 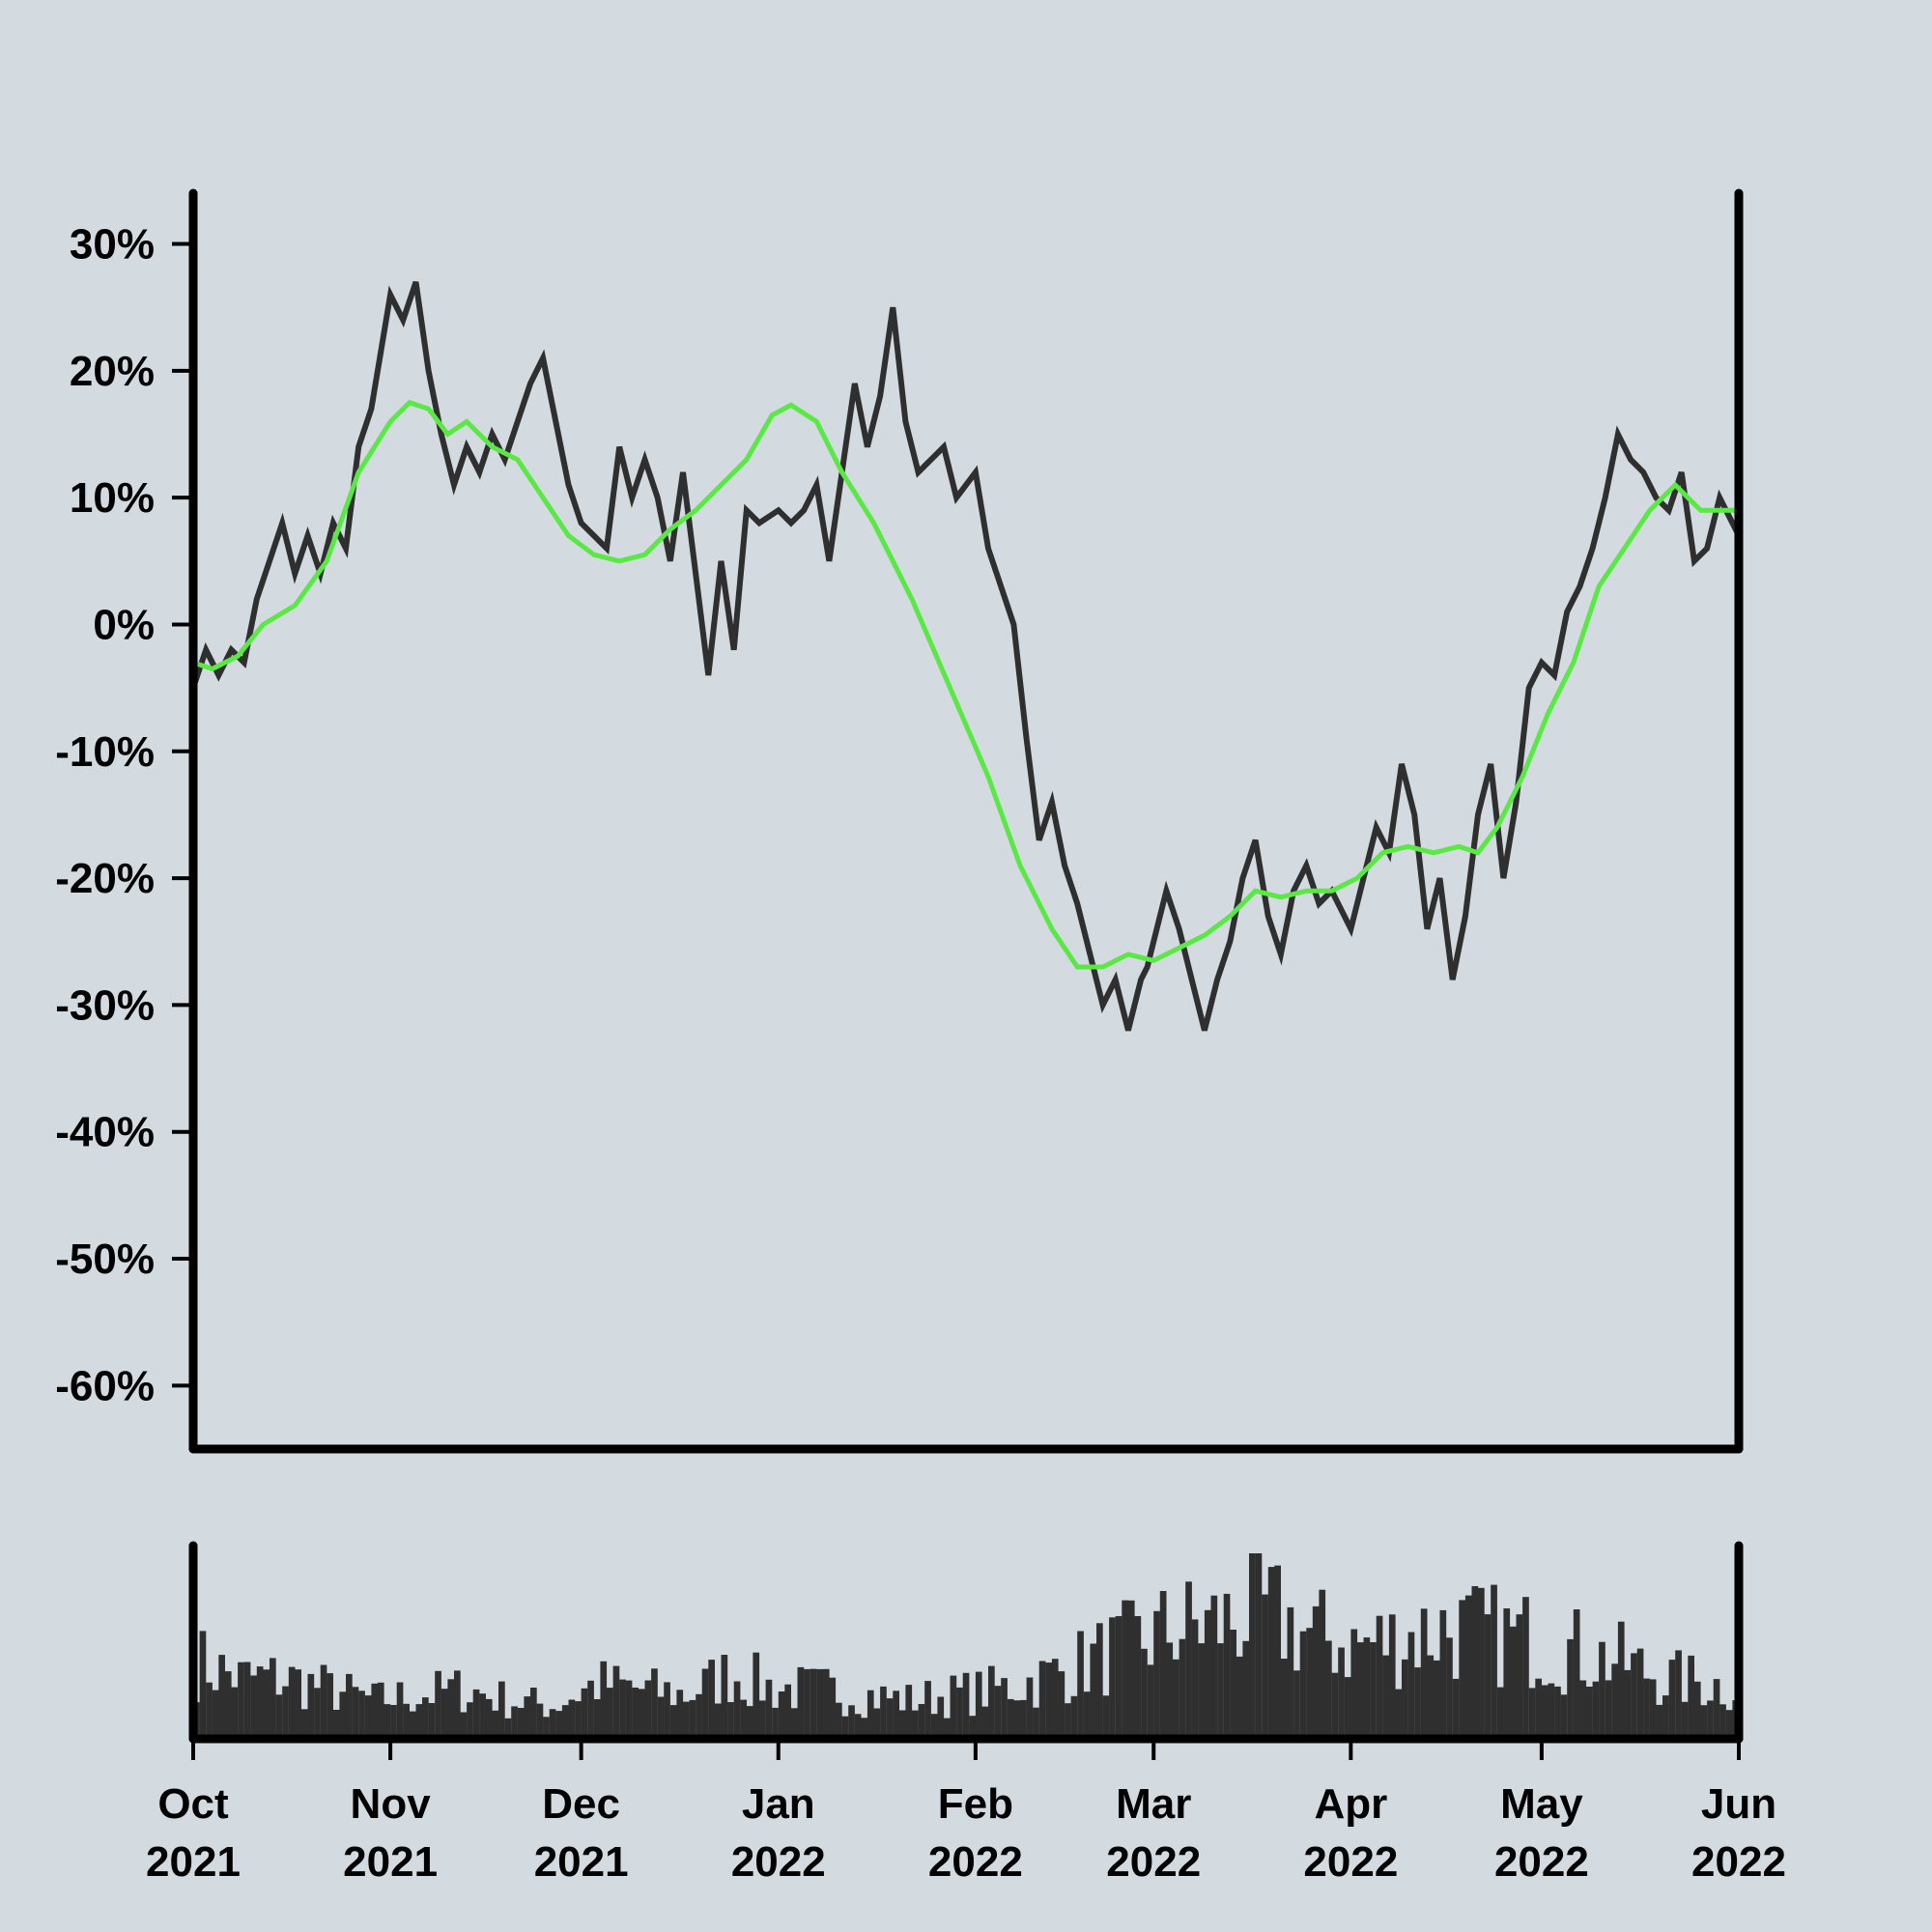 I want to click on y-tick-label: -30%, so click(x=105, y=1005).